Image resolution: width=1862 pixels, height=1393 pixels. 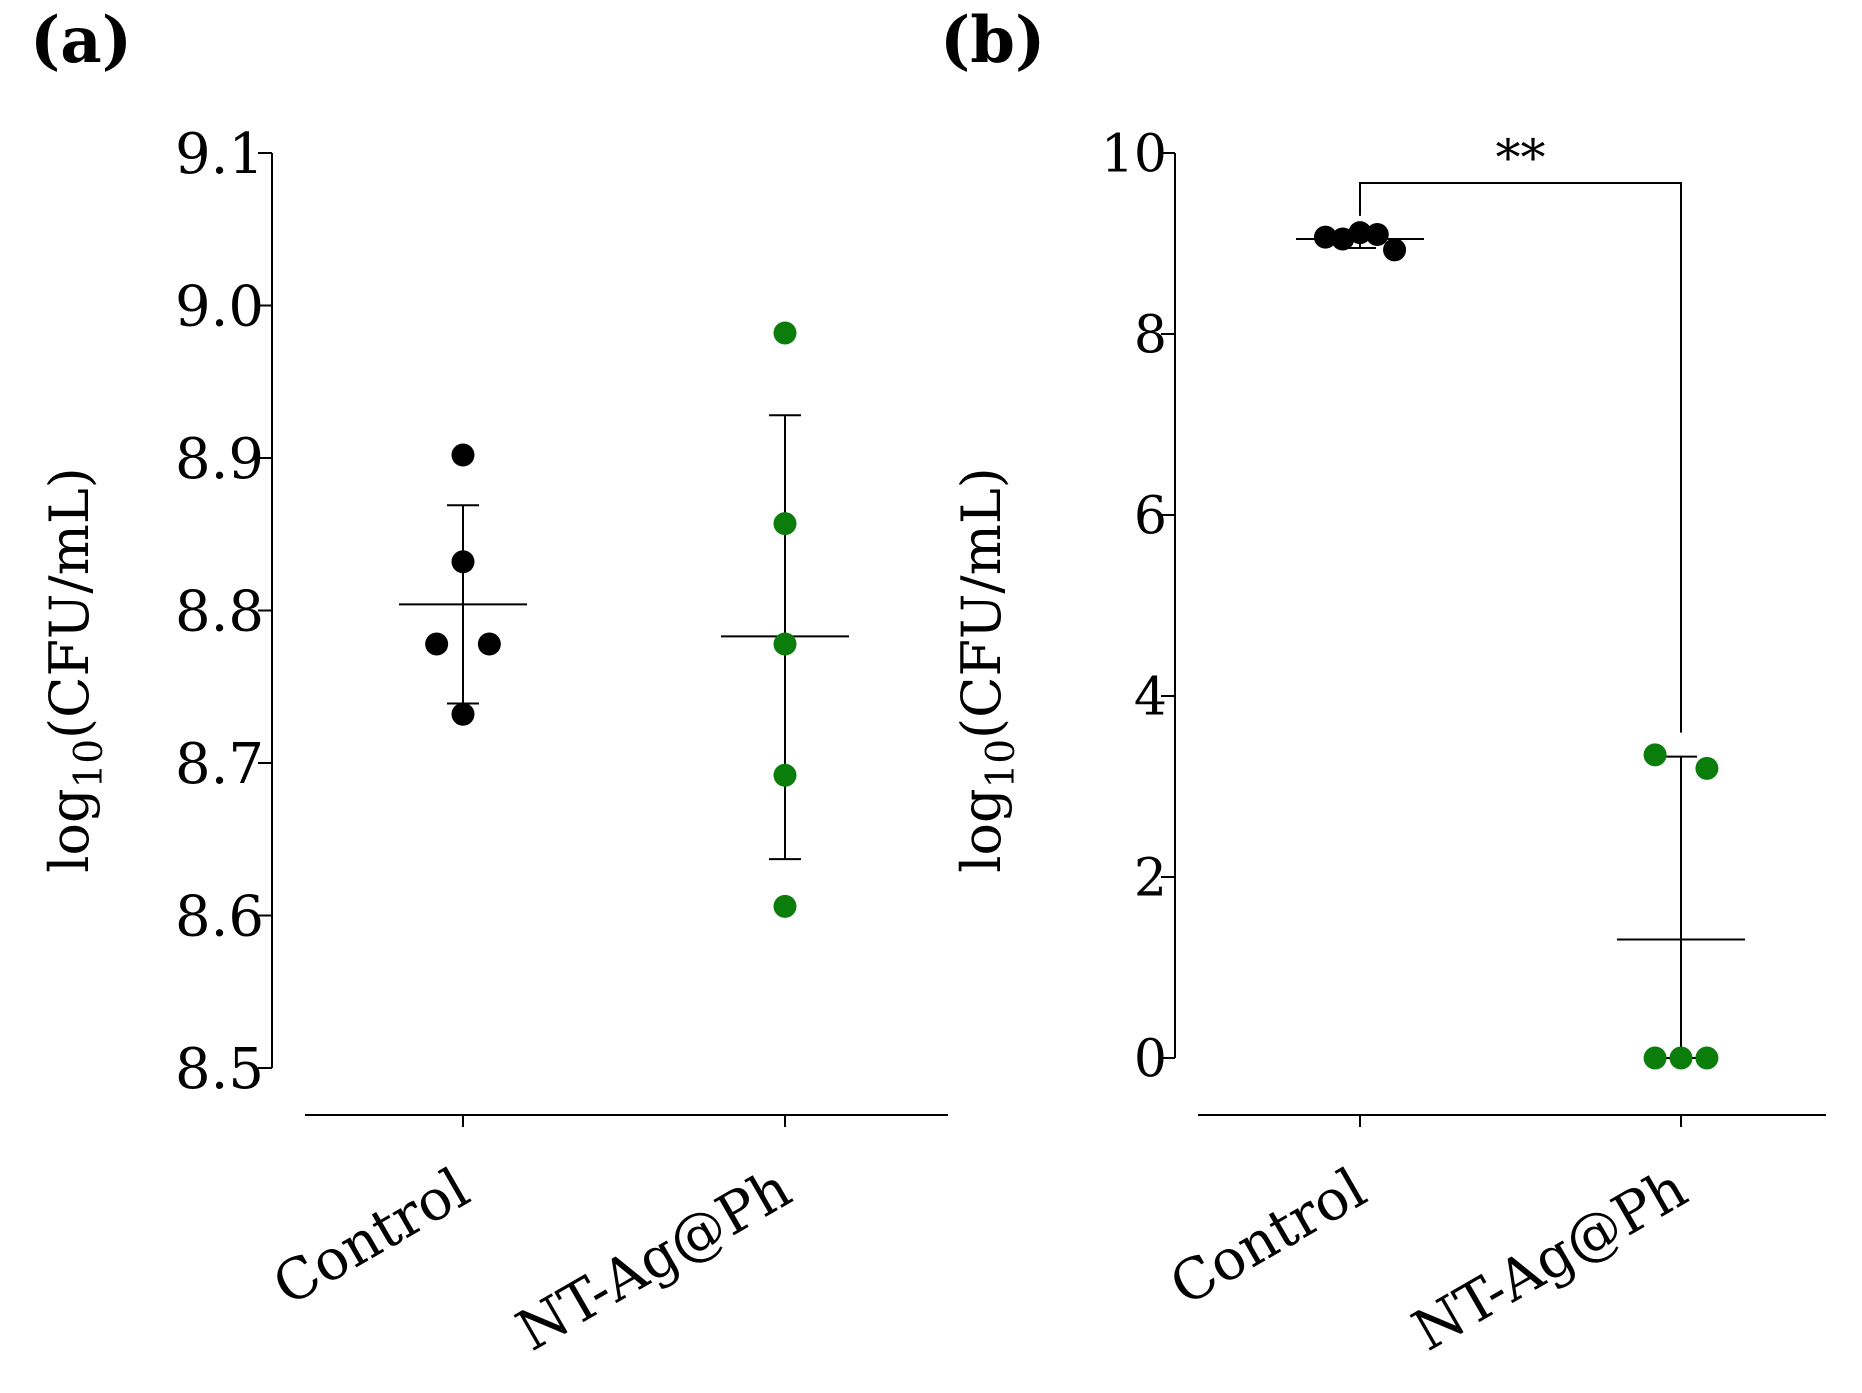 What do you see at coordinates (1150, 517) in the screenshot?
I see `y-tick-label: 6` at bounding box center [1150, 517].